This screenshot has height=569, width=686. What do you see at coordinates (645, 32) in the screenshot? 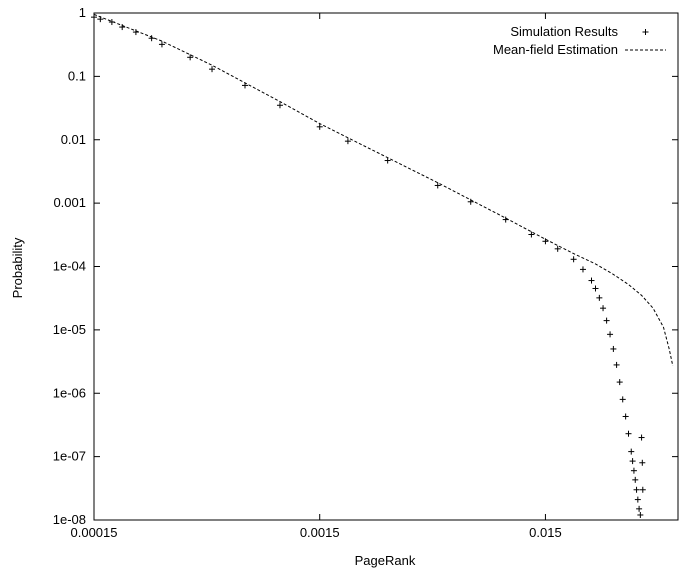
I see `legend-sample-marker` at bounding box center [645, 32].